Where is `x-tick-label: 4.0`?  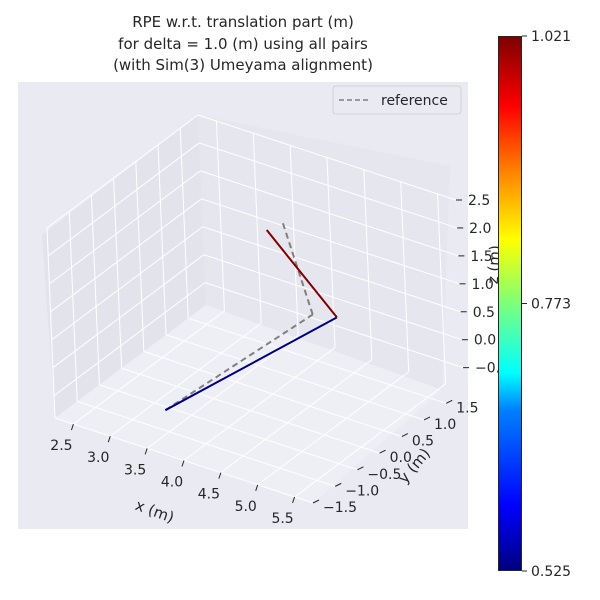 x-tick-label: 4.0 is located at coordinates (172, 483).